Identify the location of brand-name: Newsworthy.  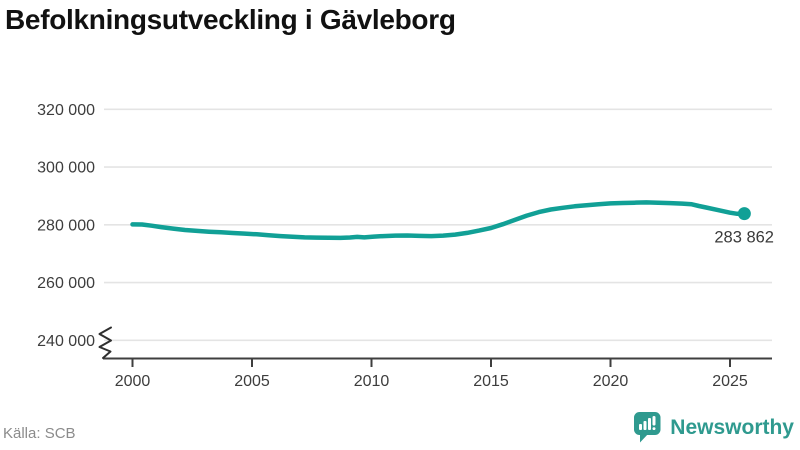
(732, 427).